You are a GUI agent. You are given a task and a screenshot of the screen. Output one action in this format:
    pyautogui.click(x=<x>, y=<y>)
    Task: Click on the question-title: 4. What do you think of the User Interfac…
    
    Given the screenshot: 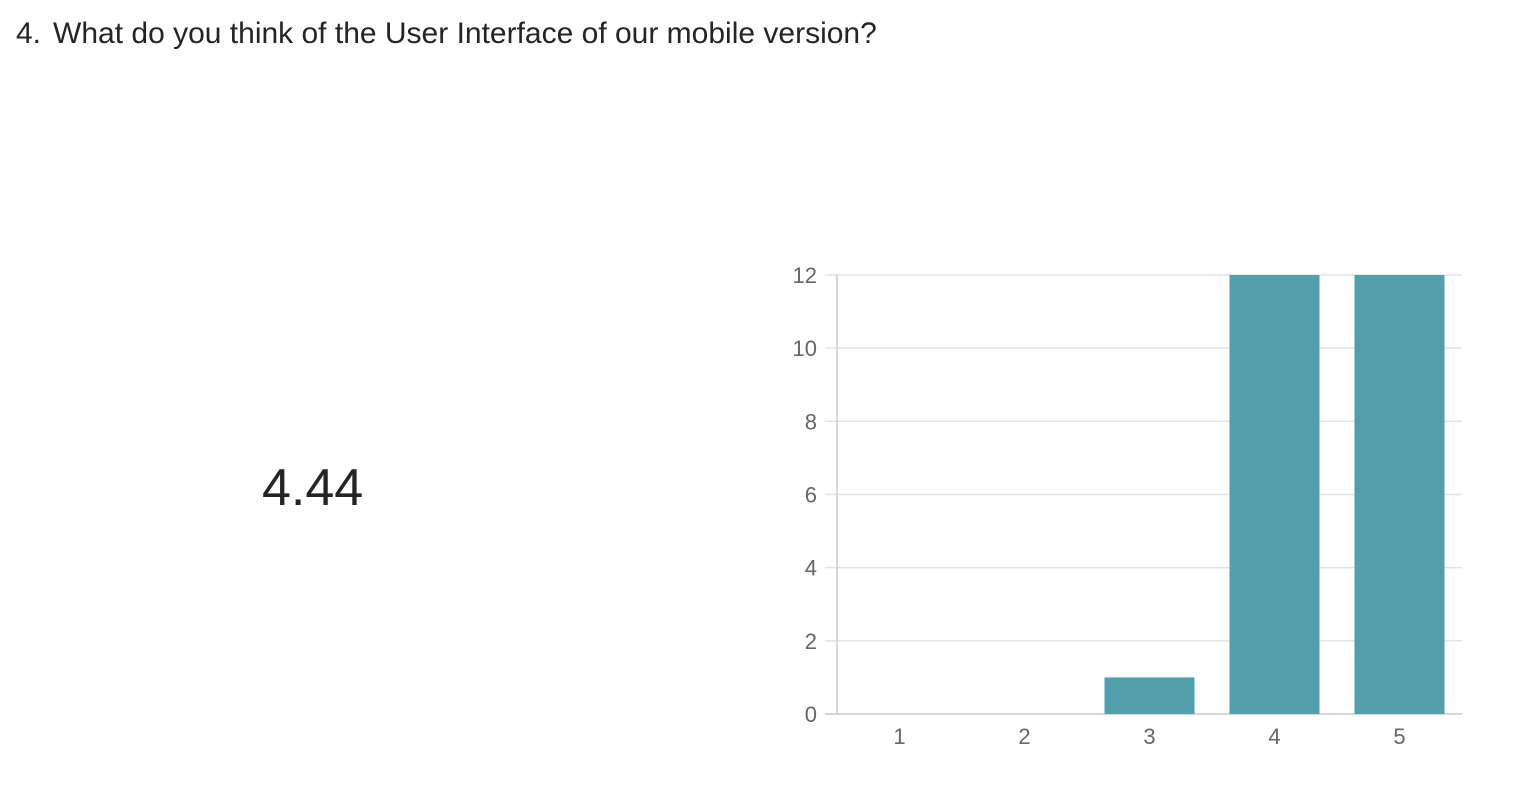 What is the action you would take?
    pyautogui.click(x=446, y=34)
    